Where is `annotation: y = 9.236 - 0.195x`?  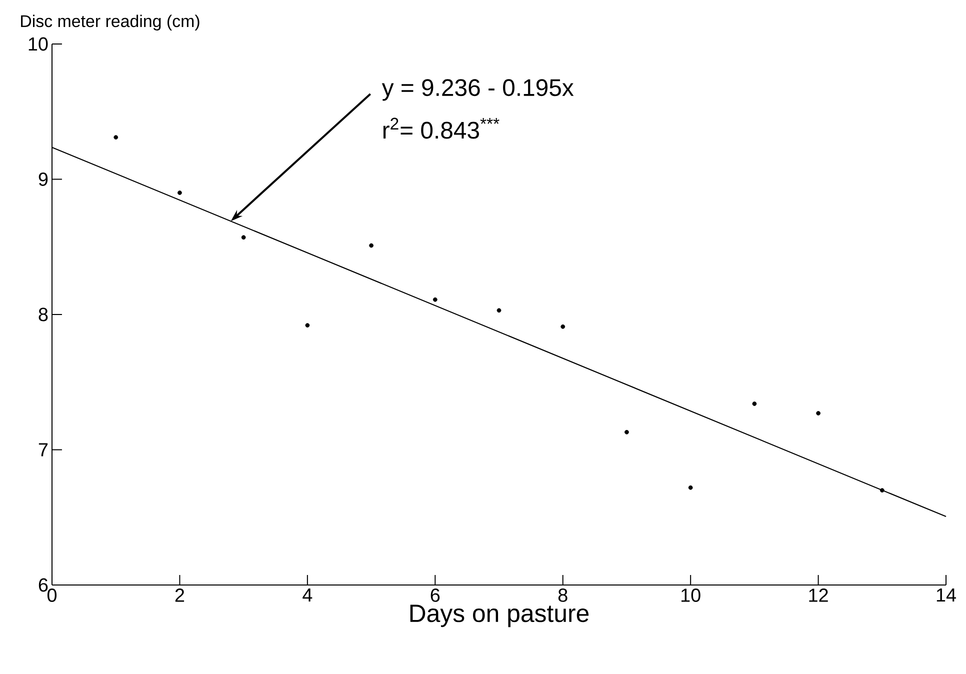
annotation: y = 9.236 - 0.195x is located at coordinates (478, 90).